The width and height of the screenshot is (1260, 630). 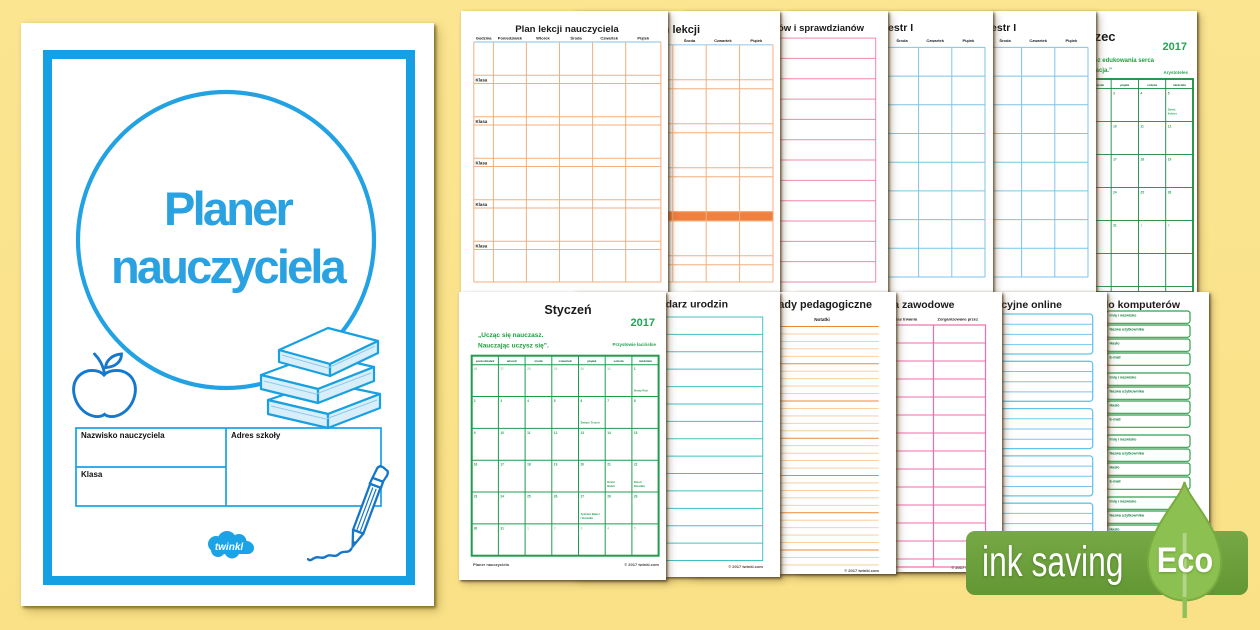 What do you see at coordinates (587, 518) in the screenshot?
I see `svg-text: i Dziadka` at bounding box center [587, 518].